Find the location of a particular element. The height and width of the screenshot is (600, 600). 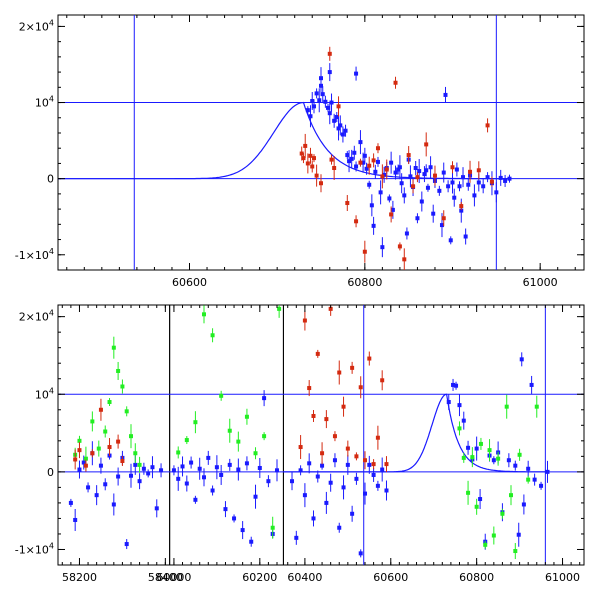

y-tick-label: 2×10⁴ is located at coordinates (36, 25).